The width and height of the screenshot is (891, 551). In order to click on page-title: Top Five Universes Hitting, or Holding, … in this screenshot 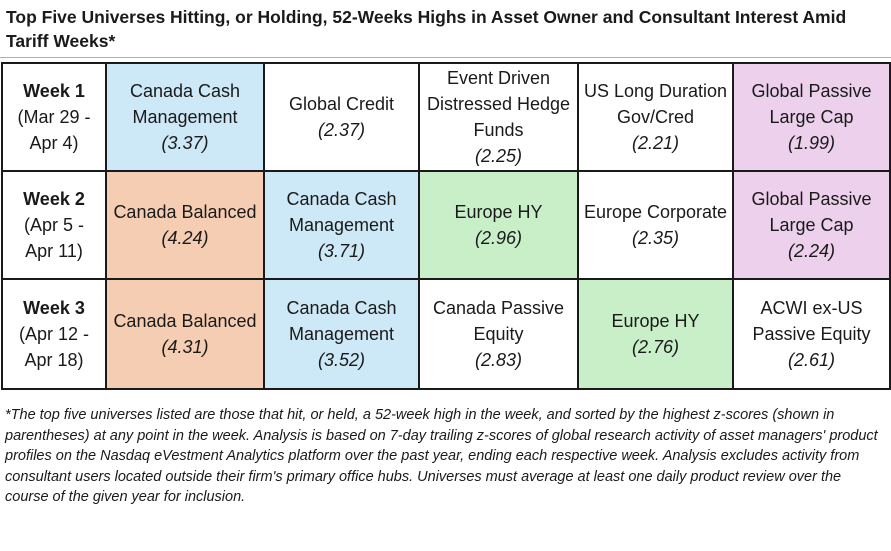, I will do `click(426, 29)`.